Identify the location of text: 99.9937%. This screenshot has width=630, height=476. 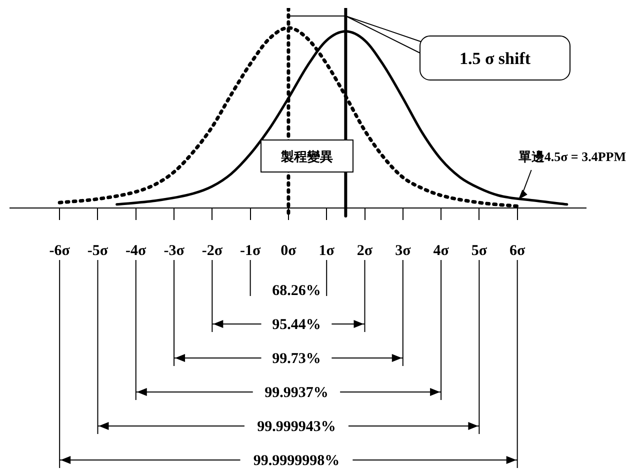
(296, 393).